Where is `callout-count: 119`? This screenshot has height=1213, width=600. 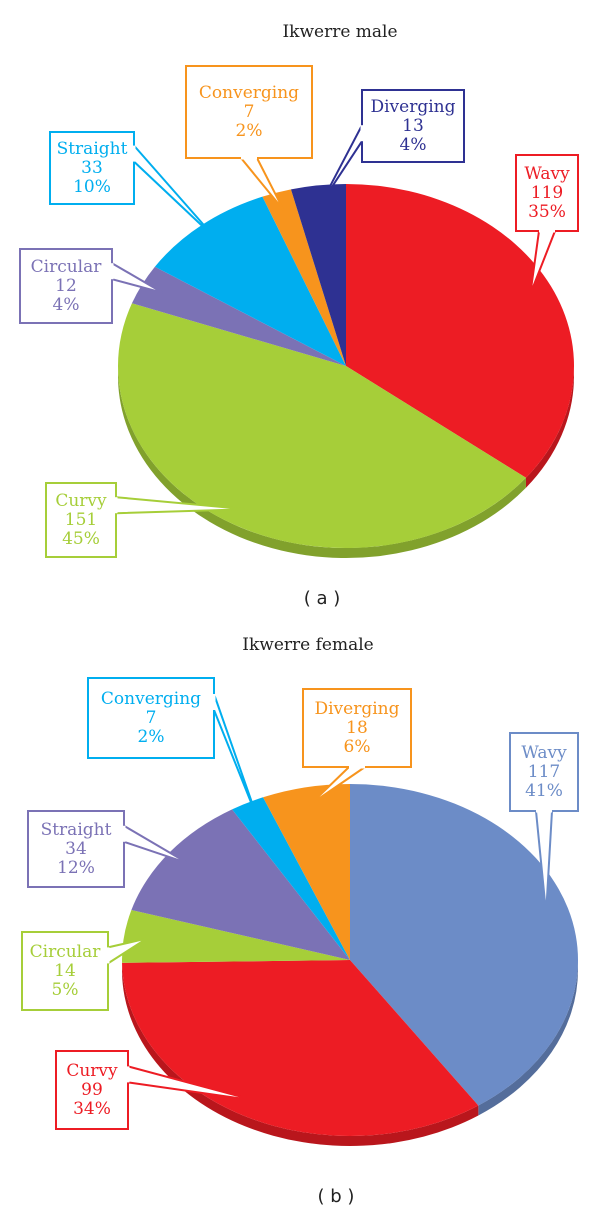
callout-count: 119 is located at coordinates (547, 193).